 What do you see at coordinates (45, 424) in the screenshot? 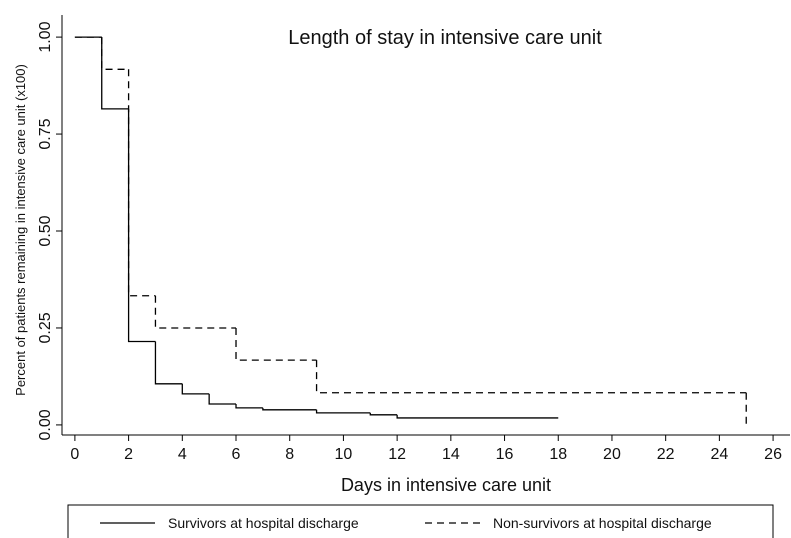
I see `y-tick-label: 0.00` at bounding box center [45, 424].